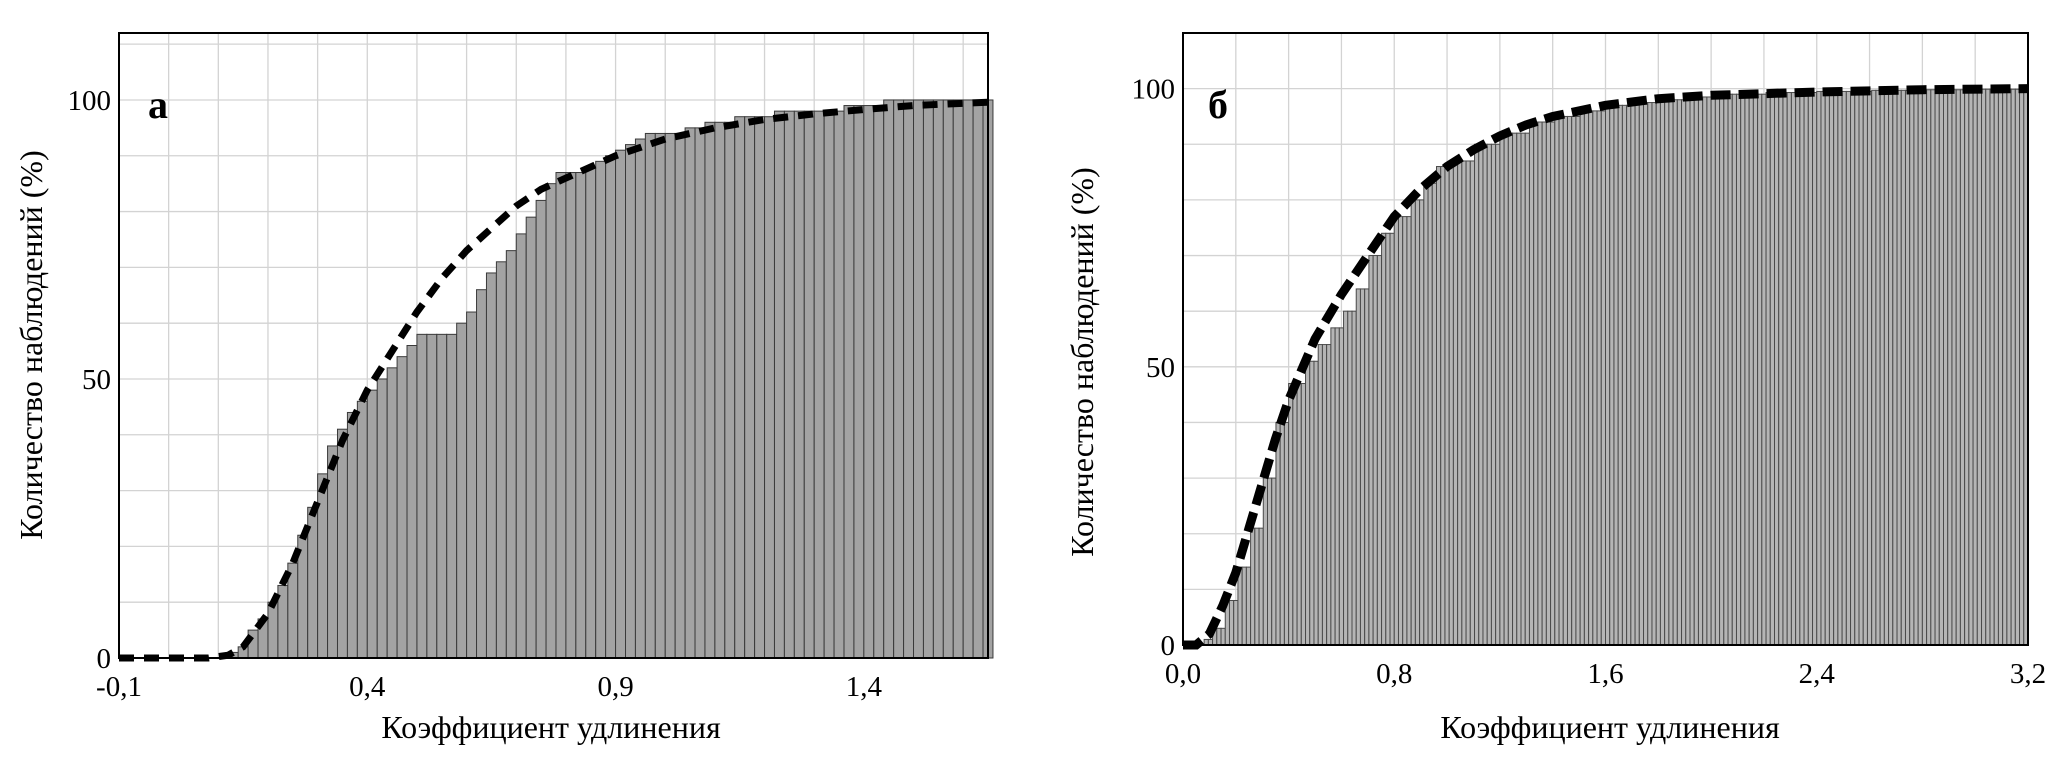 The height and width of the screenshot is (762, 2055). Describe the element at coordinates (96, 380) in the screenshot. I see `y-tick-label: 50` at that location.